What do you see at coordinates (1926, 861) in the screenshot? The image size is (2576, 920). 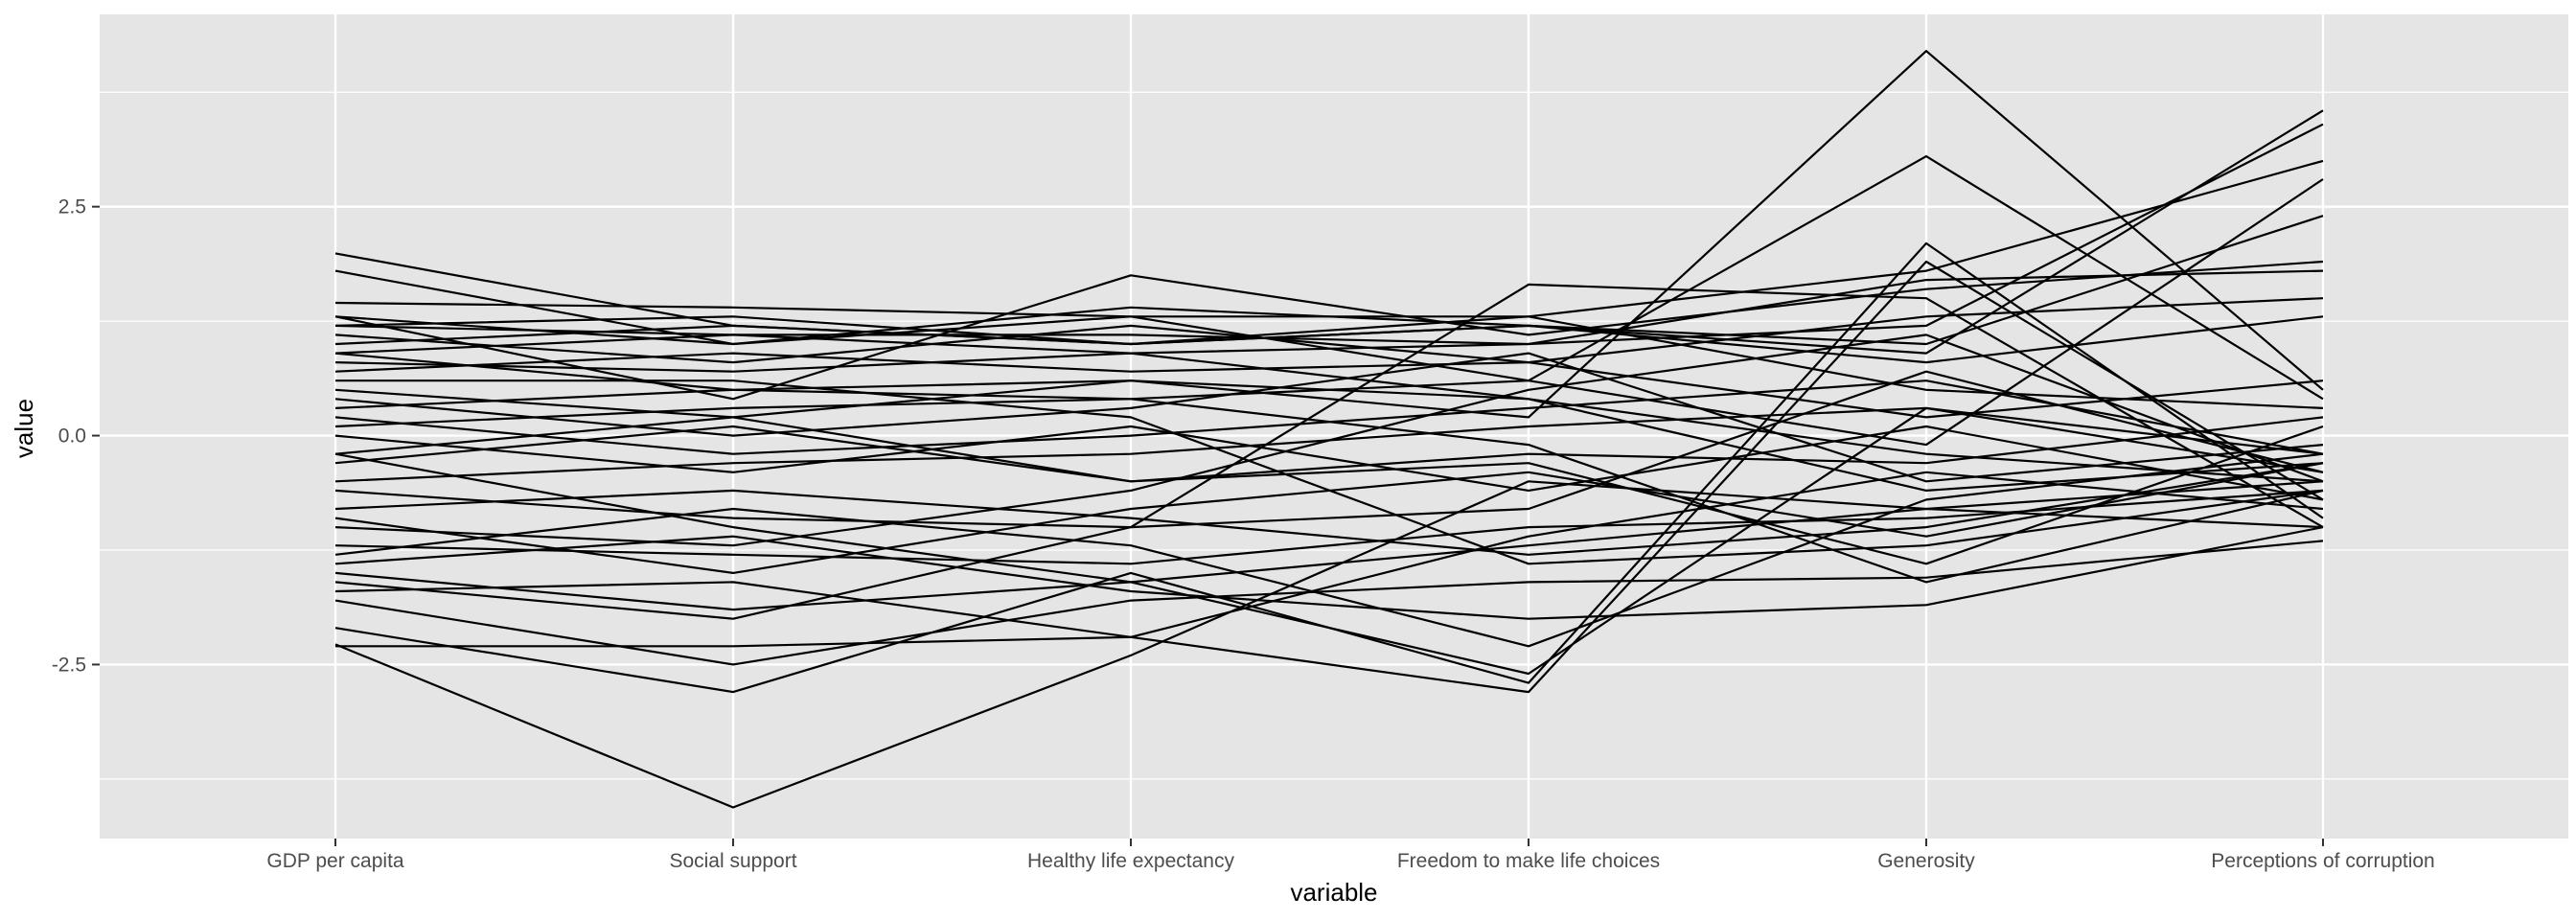 I see `x-tick-label: Generosity` at bounding box center [1926, 861].